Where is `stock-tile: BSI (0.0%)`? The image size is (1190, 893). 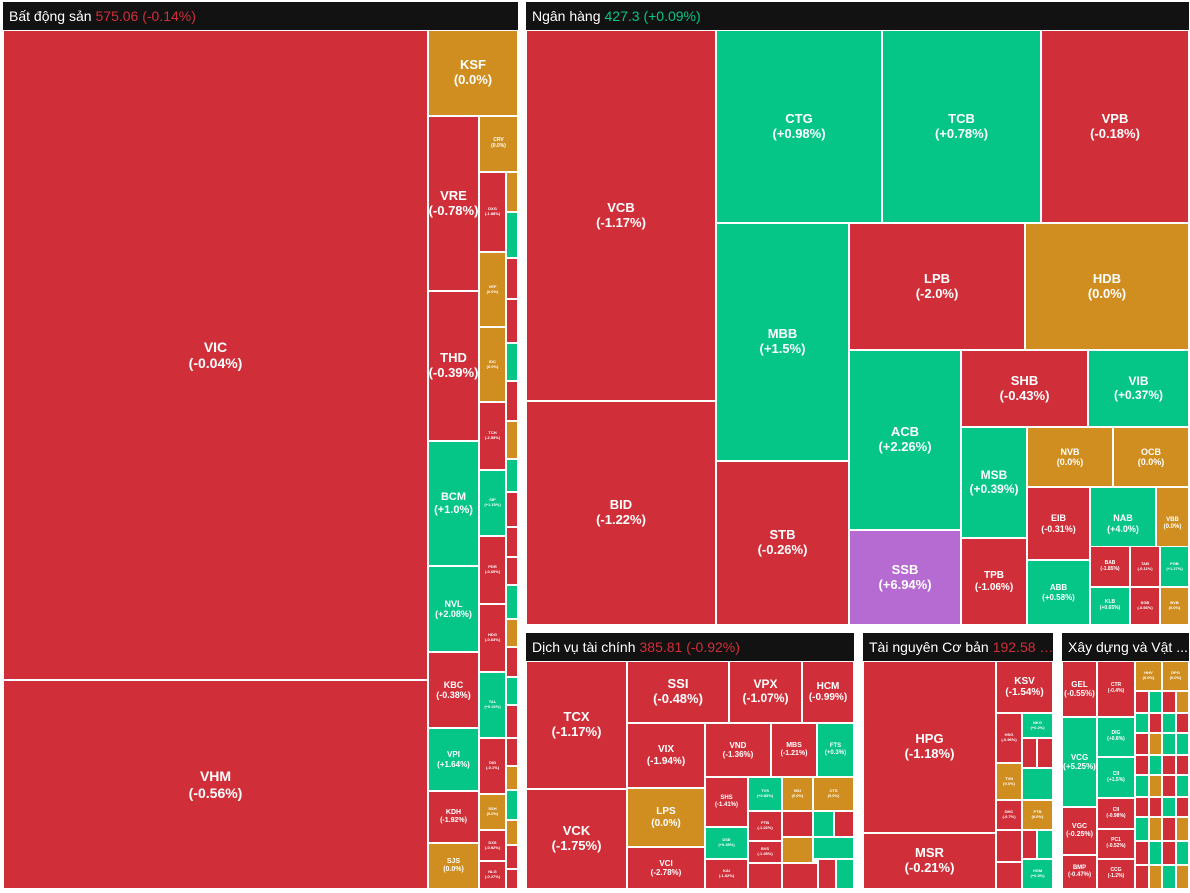 stock-tile: BSI (0.0%) is located at coordinates (797, 794).